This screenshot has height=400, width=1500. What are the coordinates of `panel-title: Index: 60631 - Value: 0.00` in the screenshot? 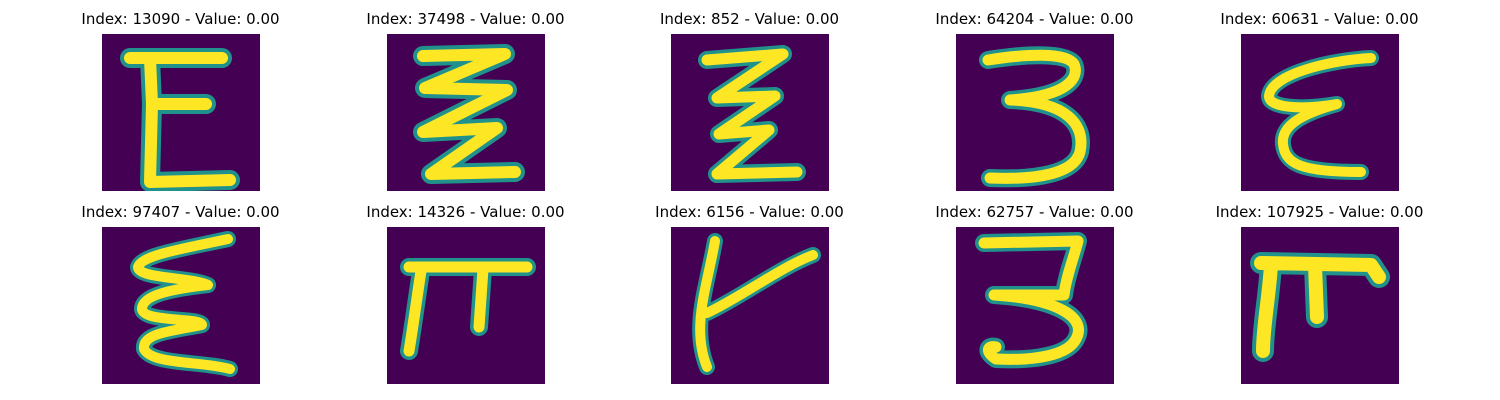 It's located at (1319, 19).